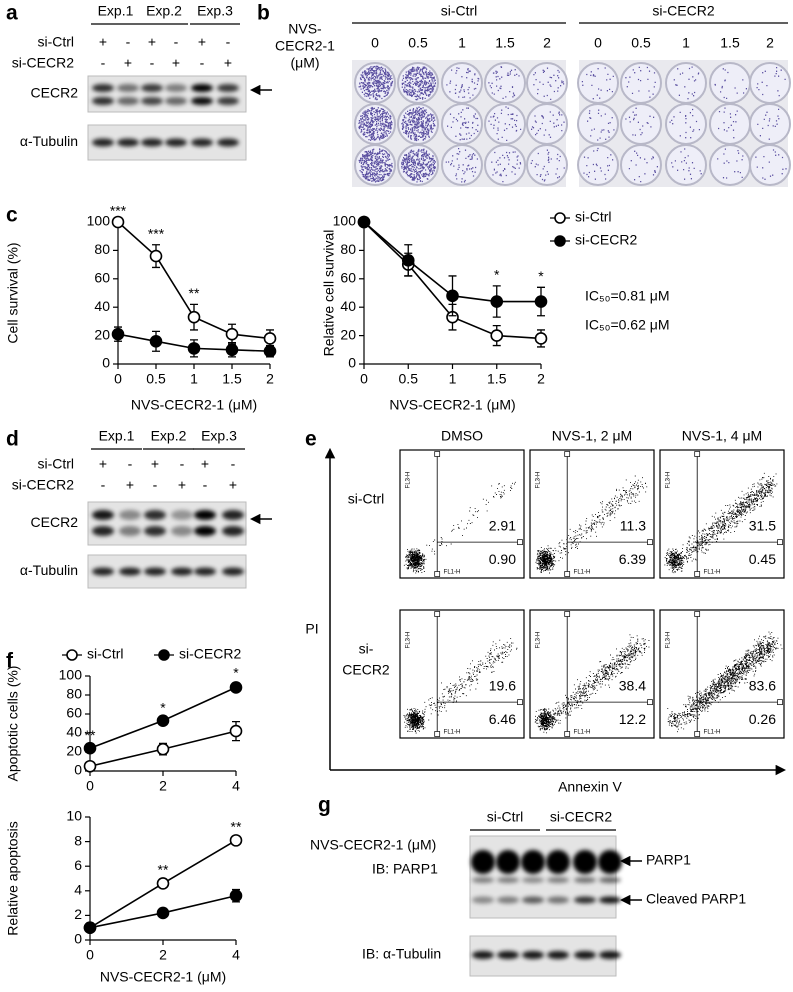  What do you see at coordinates (74, 816) in the screenshot?
I see `y-tick-label: 10` at bounding box center [74, 816].